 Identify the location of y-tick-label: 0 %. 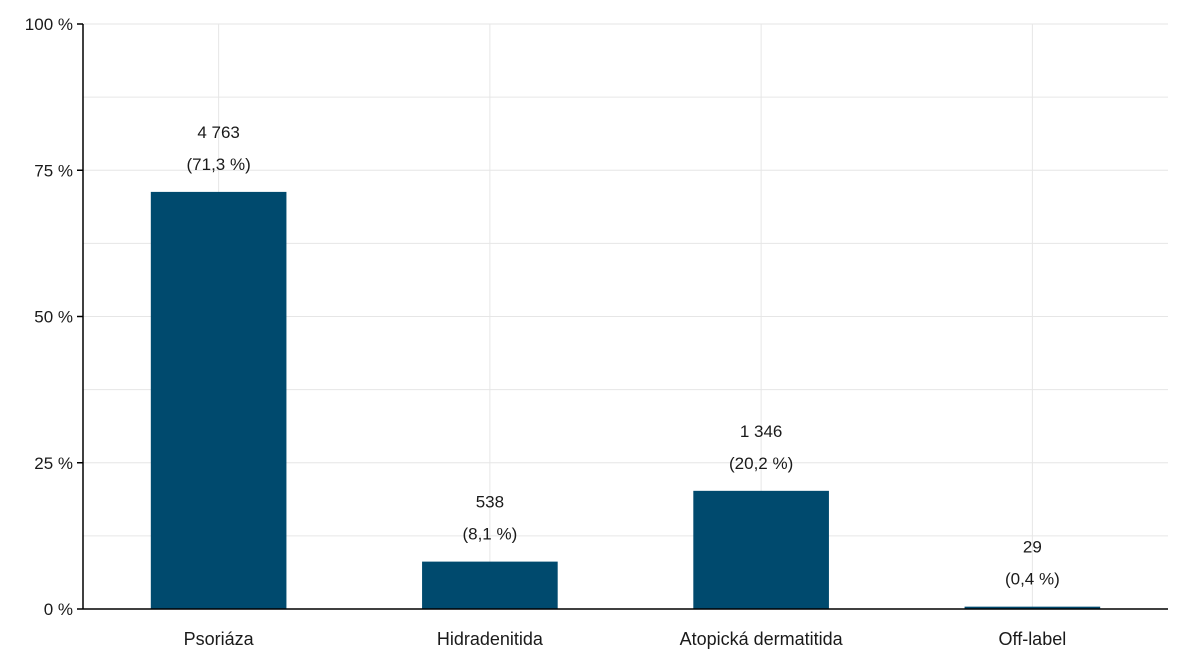
(58, 609).